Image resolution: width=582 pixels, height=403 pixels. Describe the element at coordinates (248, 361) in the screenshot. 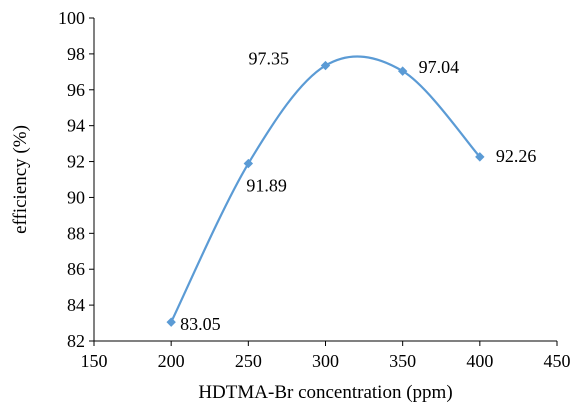

I see `x-tick-label: 250` at that location.